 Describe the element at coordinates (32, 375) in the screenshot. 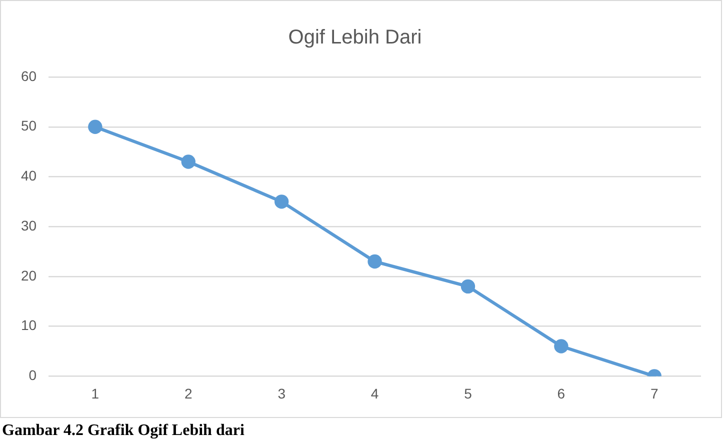

I see `y-tick-label: 0` at that location.